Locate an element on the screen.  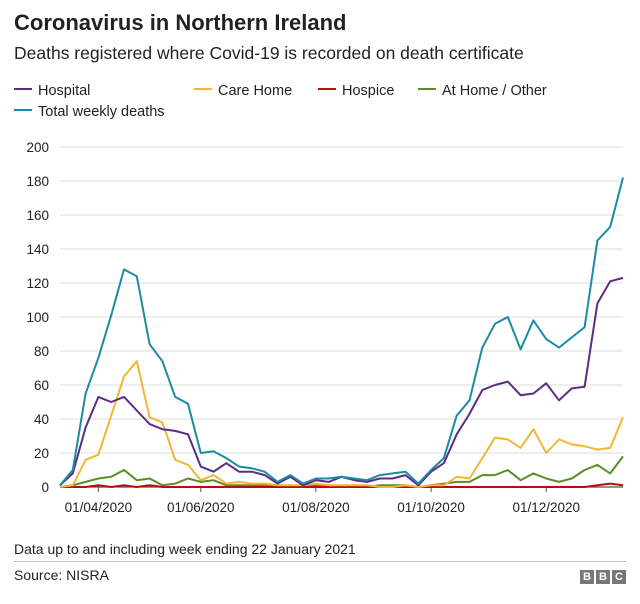
series-line-hospice is located at coordinates (342, 485).